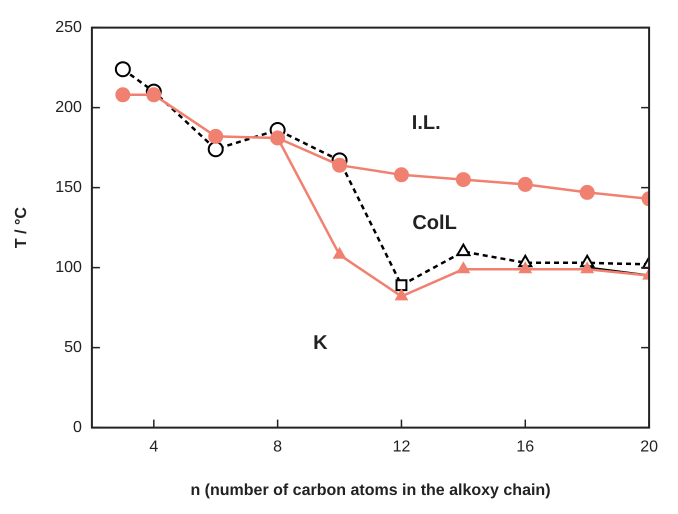 This screenshot has width=678, height=514. Describe the element at coordinates (277, 447) in the screenshot. I see `x-tick-label: 8` at that location.